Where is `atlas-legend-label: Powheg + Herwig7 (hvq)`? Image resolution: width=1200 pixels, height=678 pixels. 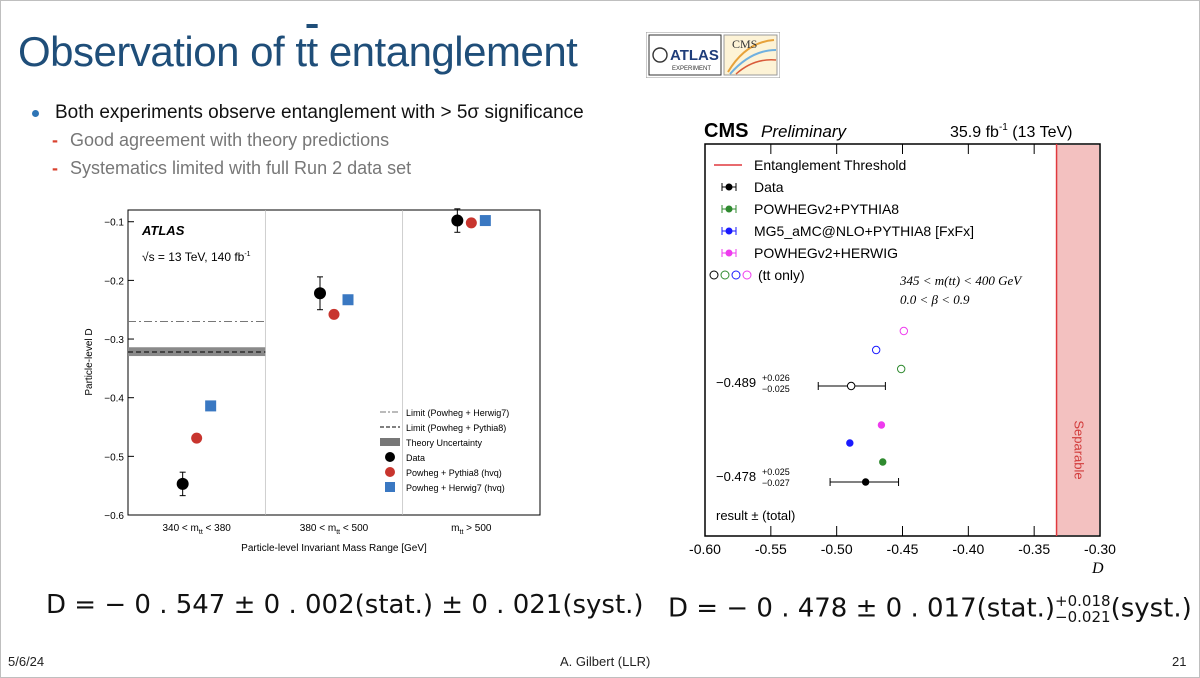 atlas-legend-label: Powheg + Herwig7 (hvq) is located at coordinates (455, 488).